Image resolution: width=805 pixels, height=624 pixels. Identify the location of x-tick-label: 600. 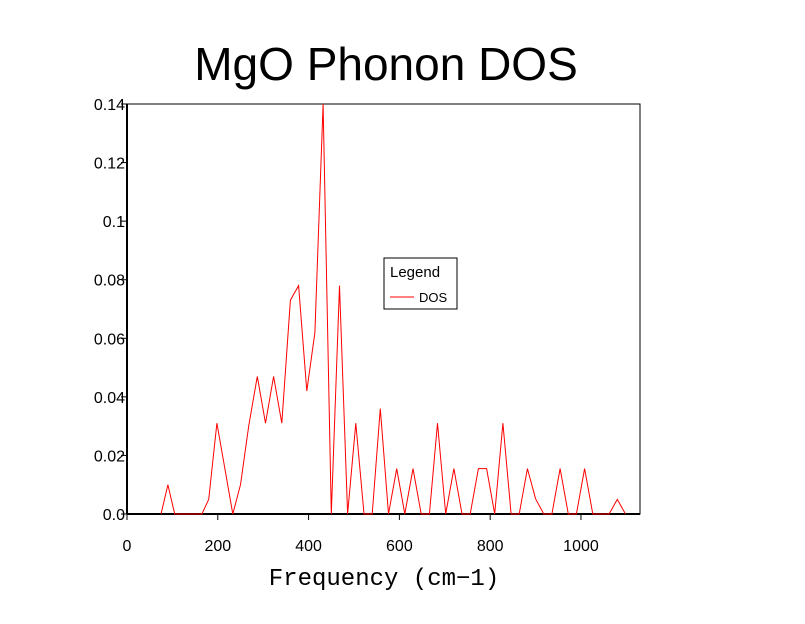
(399, 546).